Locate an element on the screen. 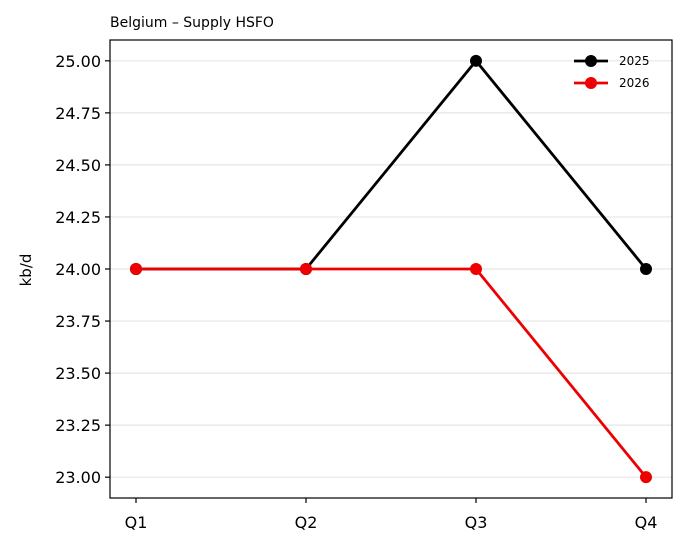 The height and width of the screenshot is (546, 685). y-tick-label: 24.00 is located at coordinates (78, 269).